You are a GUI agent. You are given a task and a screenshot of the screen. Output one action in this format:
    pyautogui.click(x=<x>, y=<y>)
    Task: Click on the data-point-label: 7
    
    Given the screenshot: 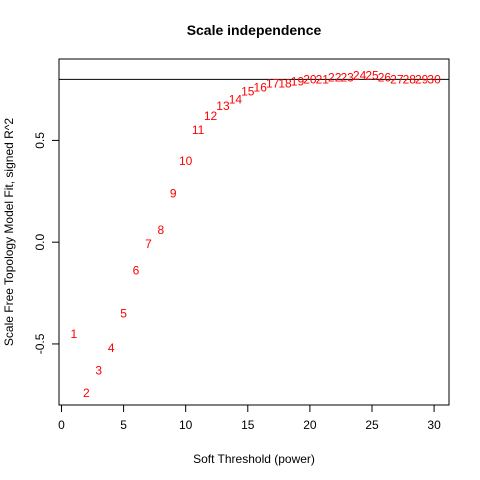 What is the action you would take?
    pyautogui.click(x=148, y=244)
    